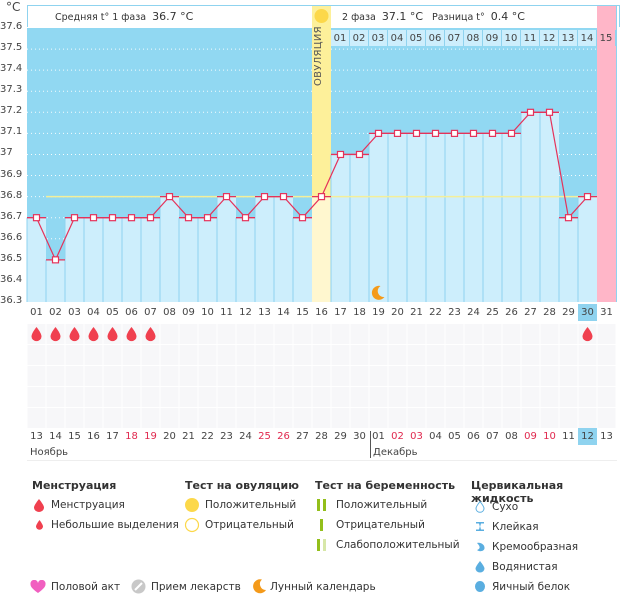 This screenshot has width=626, height=595. Describe the element at coordinates (340, 312) in the screenshot. I see `cycle-day-label: 17` at that location.